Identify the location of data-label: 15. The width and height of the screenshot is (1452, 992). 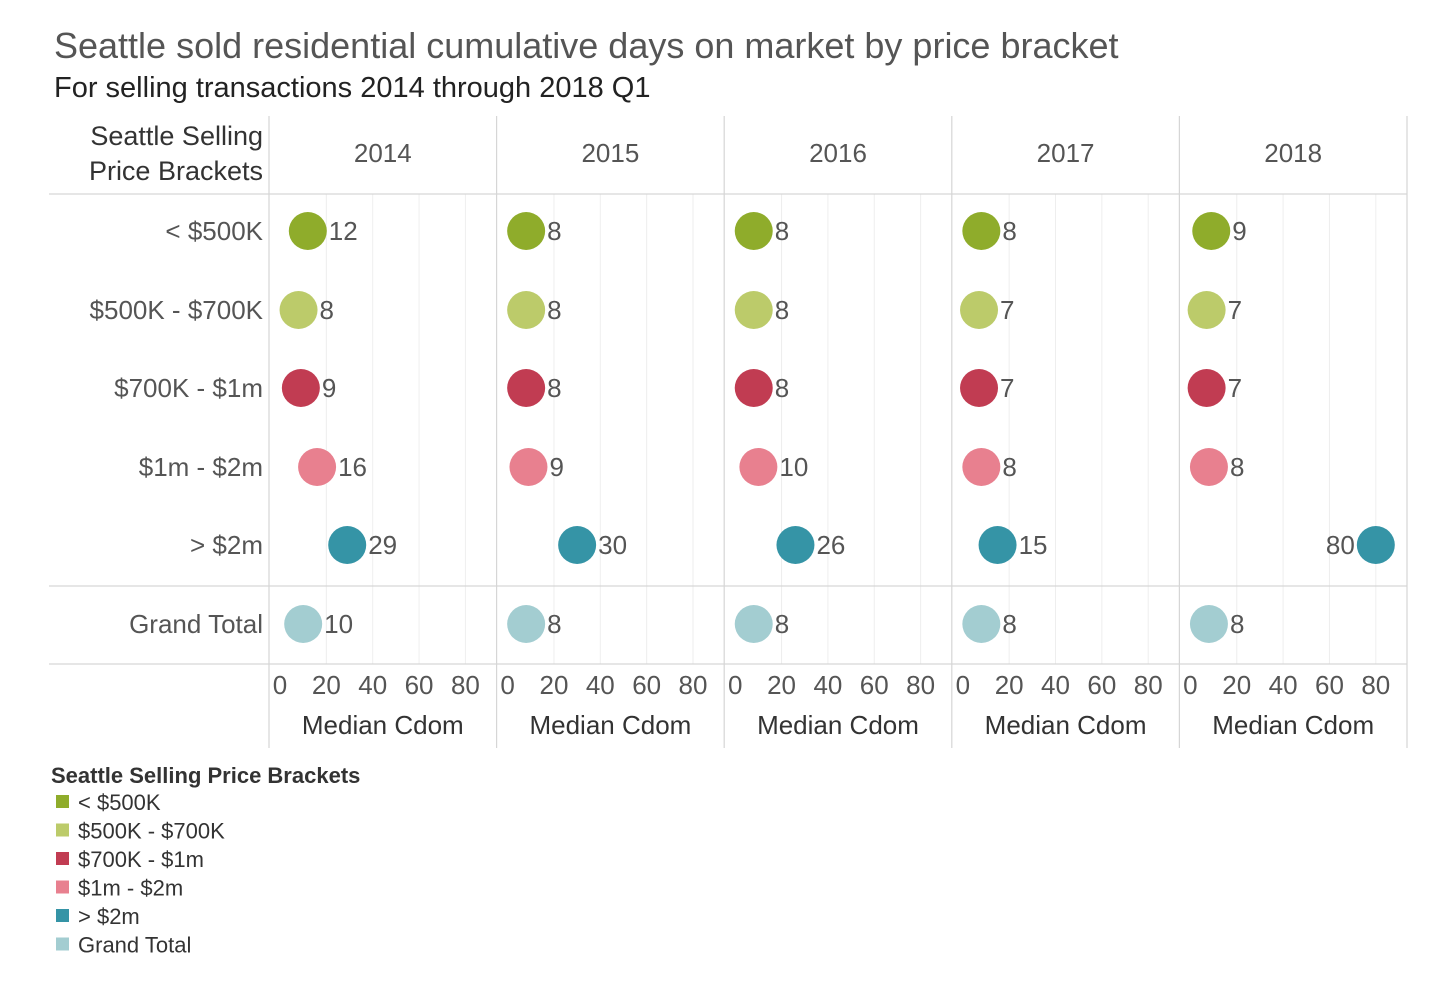
(1033, 545).